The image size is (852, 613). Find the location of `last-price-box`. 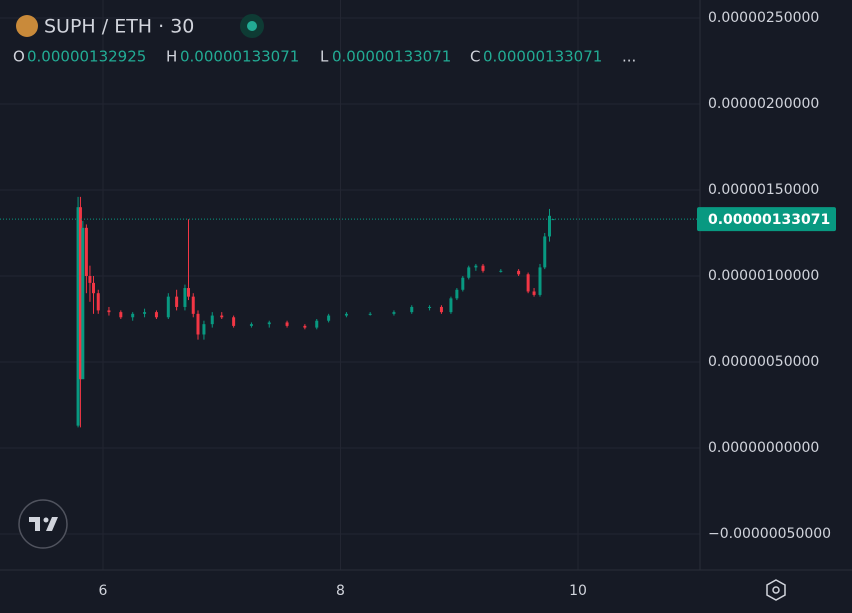

last-price-box is located at coordinates (766, 219).